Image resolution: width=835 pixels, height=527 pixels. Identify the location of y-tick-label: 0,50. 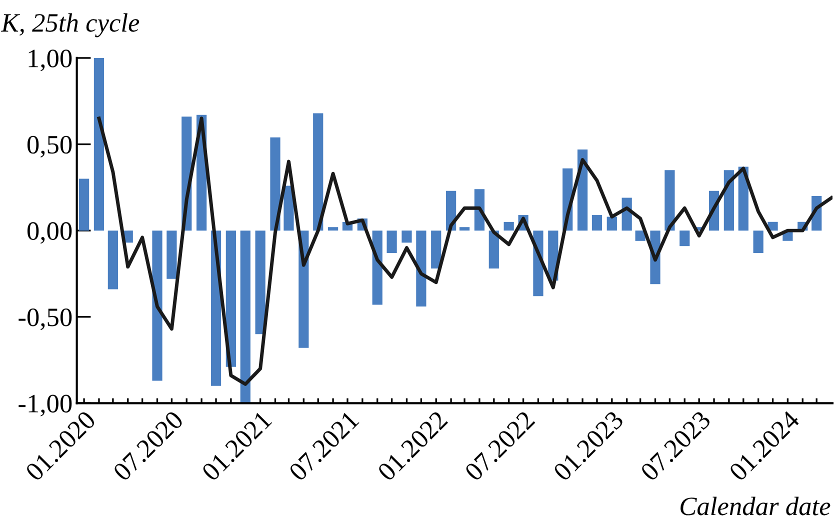
(49, 147).